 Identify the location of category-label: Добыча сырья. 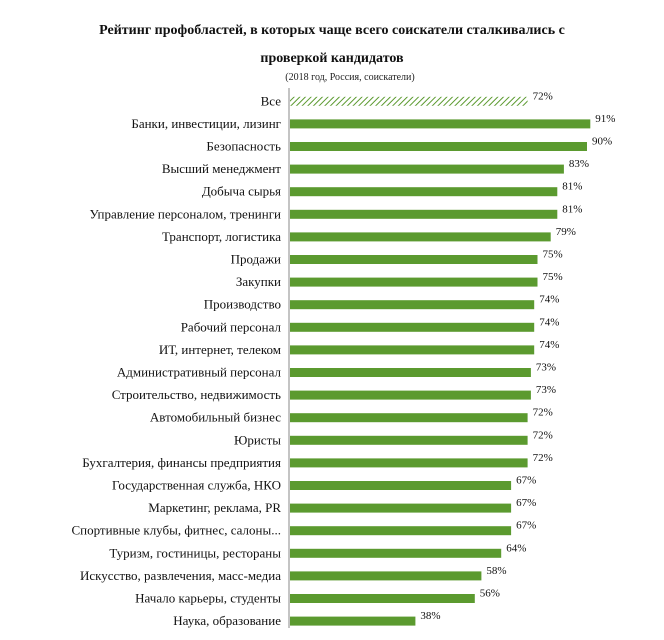
(241, 191).